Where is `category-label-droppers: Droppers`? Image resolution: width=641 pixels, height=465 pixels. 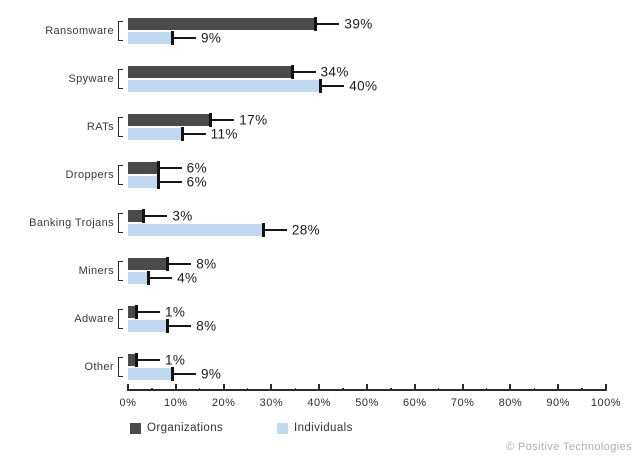 category-label-droppers: Droppers is located at coordinates (89, 175).